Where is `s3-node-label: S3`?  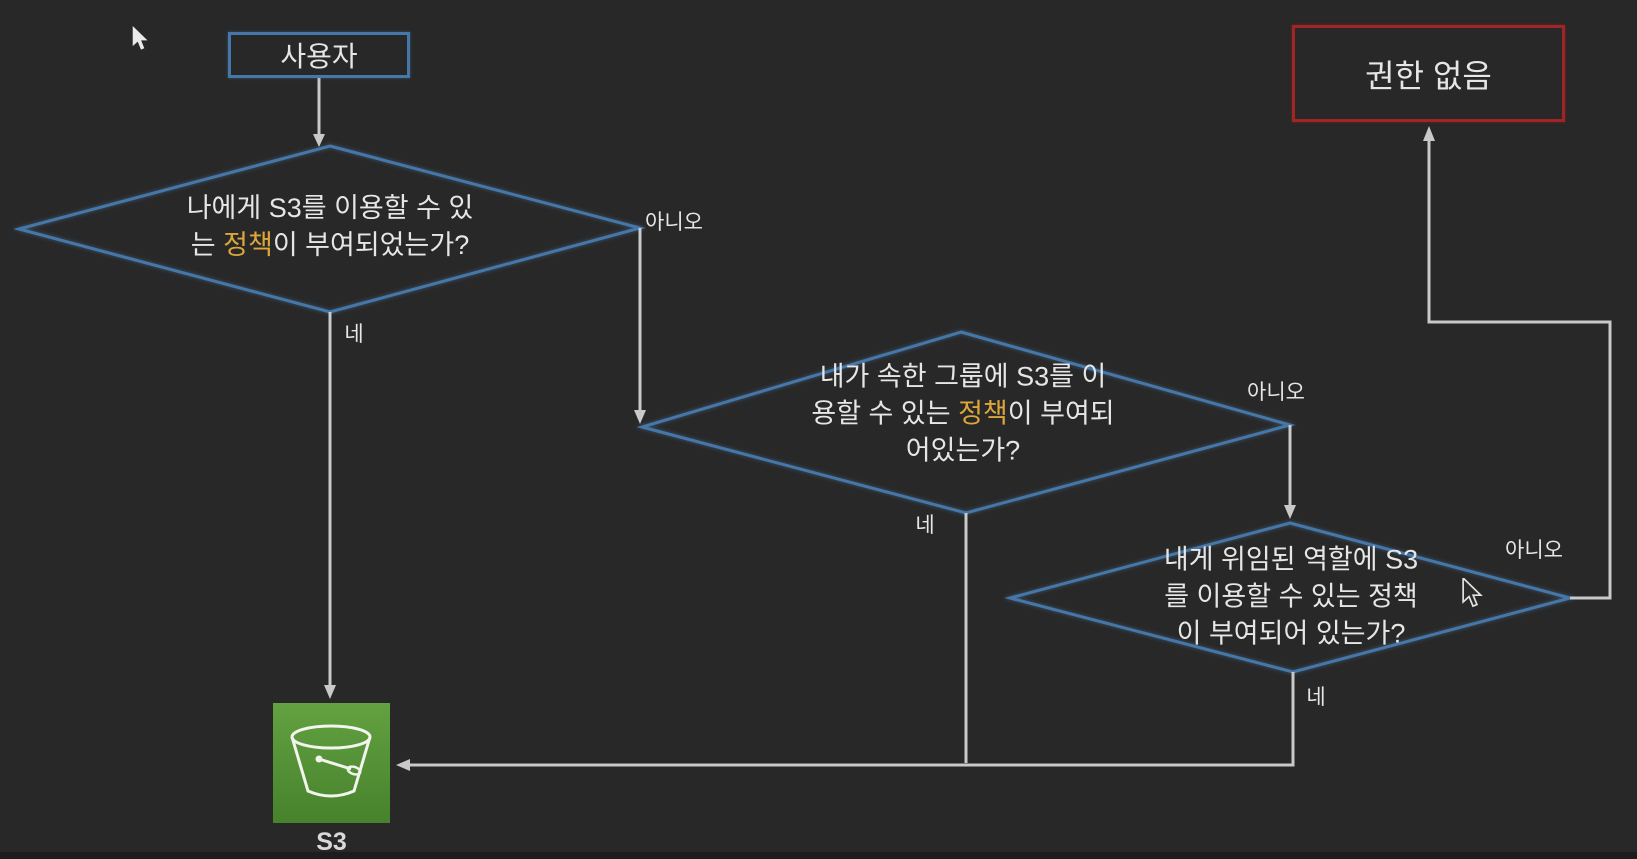 s3-node-label: S3 is located at coordinates (331, 842).